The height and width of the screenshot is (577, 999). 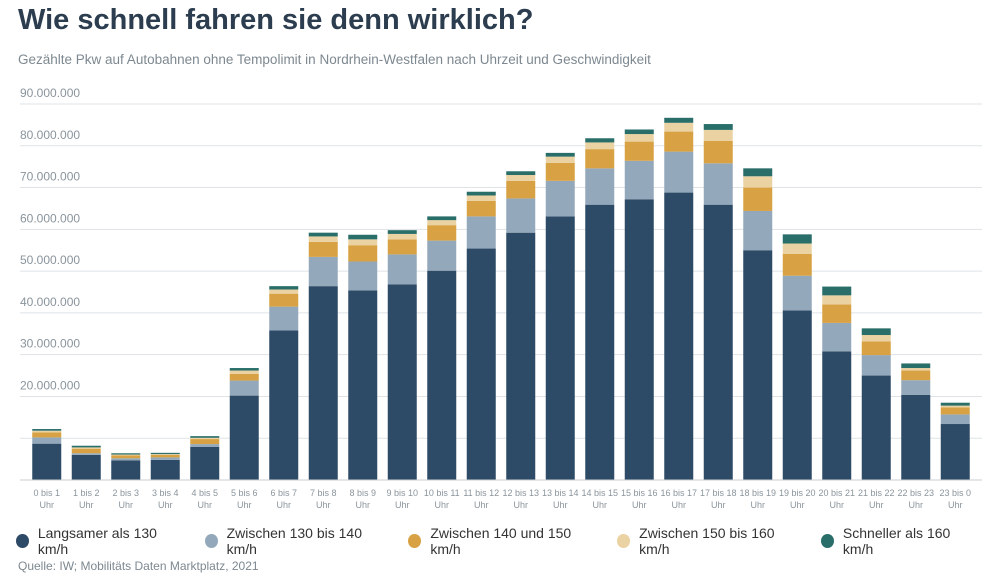 I want to click on x-tick-label: 0 bis 1, so click(x=46, y=493).